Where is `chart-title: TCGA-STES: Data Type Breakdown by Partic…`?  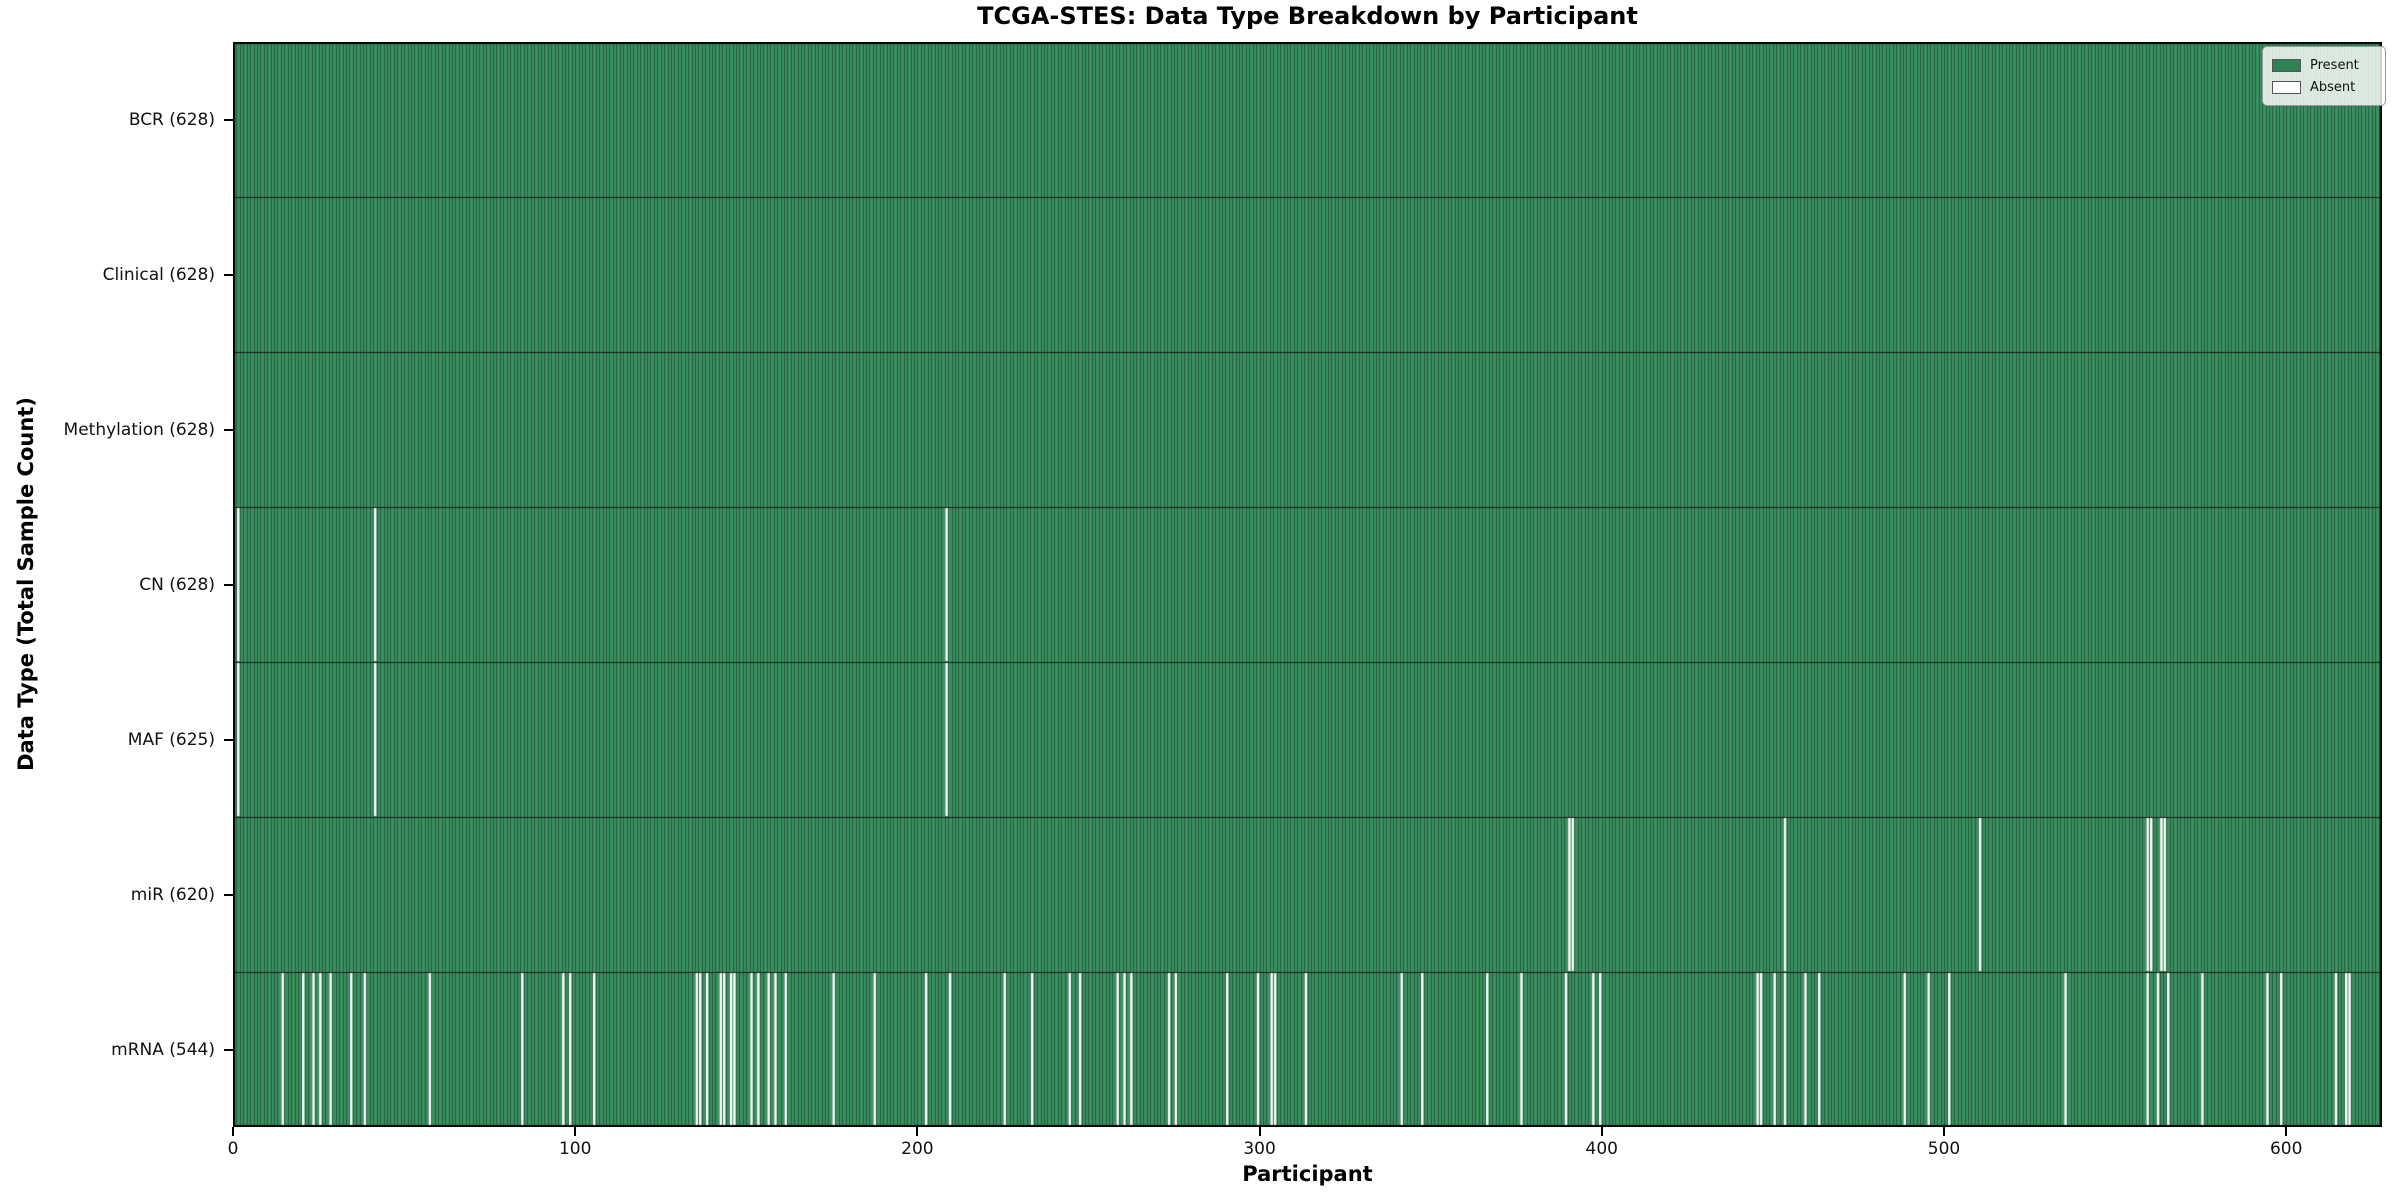
chart-title: TCGA-STES: Data Type Breakdown by Partic… is located at coordinates (1307, 16).